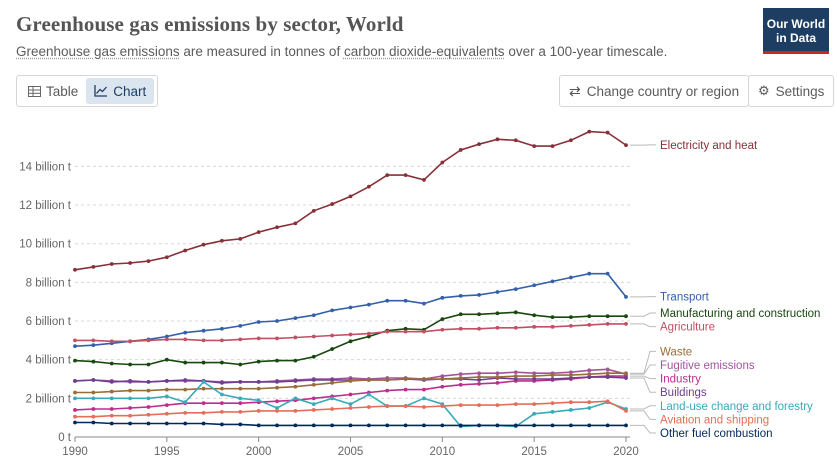  What do you see at coordinates (98, 51) in the screenshot?
I see `subtitle-link-ghg: Greenhouse gas emissions` at bounding box center [98, 51].